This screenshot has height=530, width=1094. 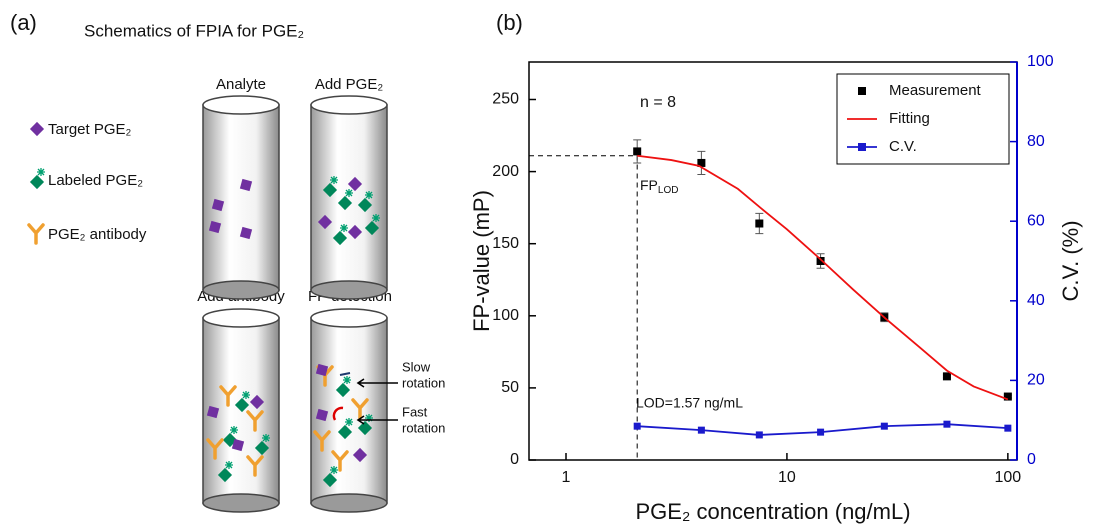 I want to click on y-tick-label: 50, so click(x=510, y=387).